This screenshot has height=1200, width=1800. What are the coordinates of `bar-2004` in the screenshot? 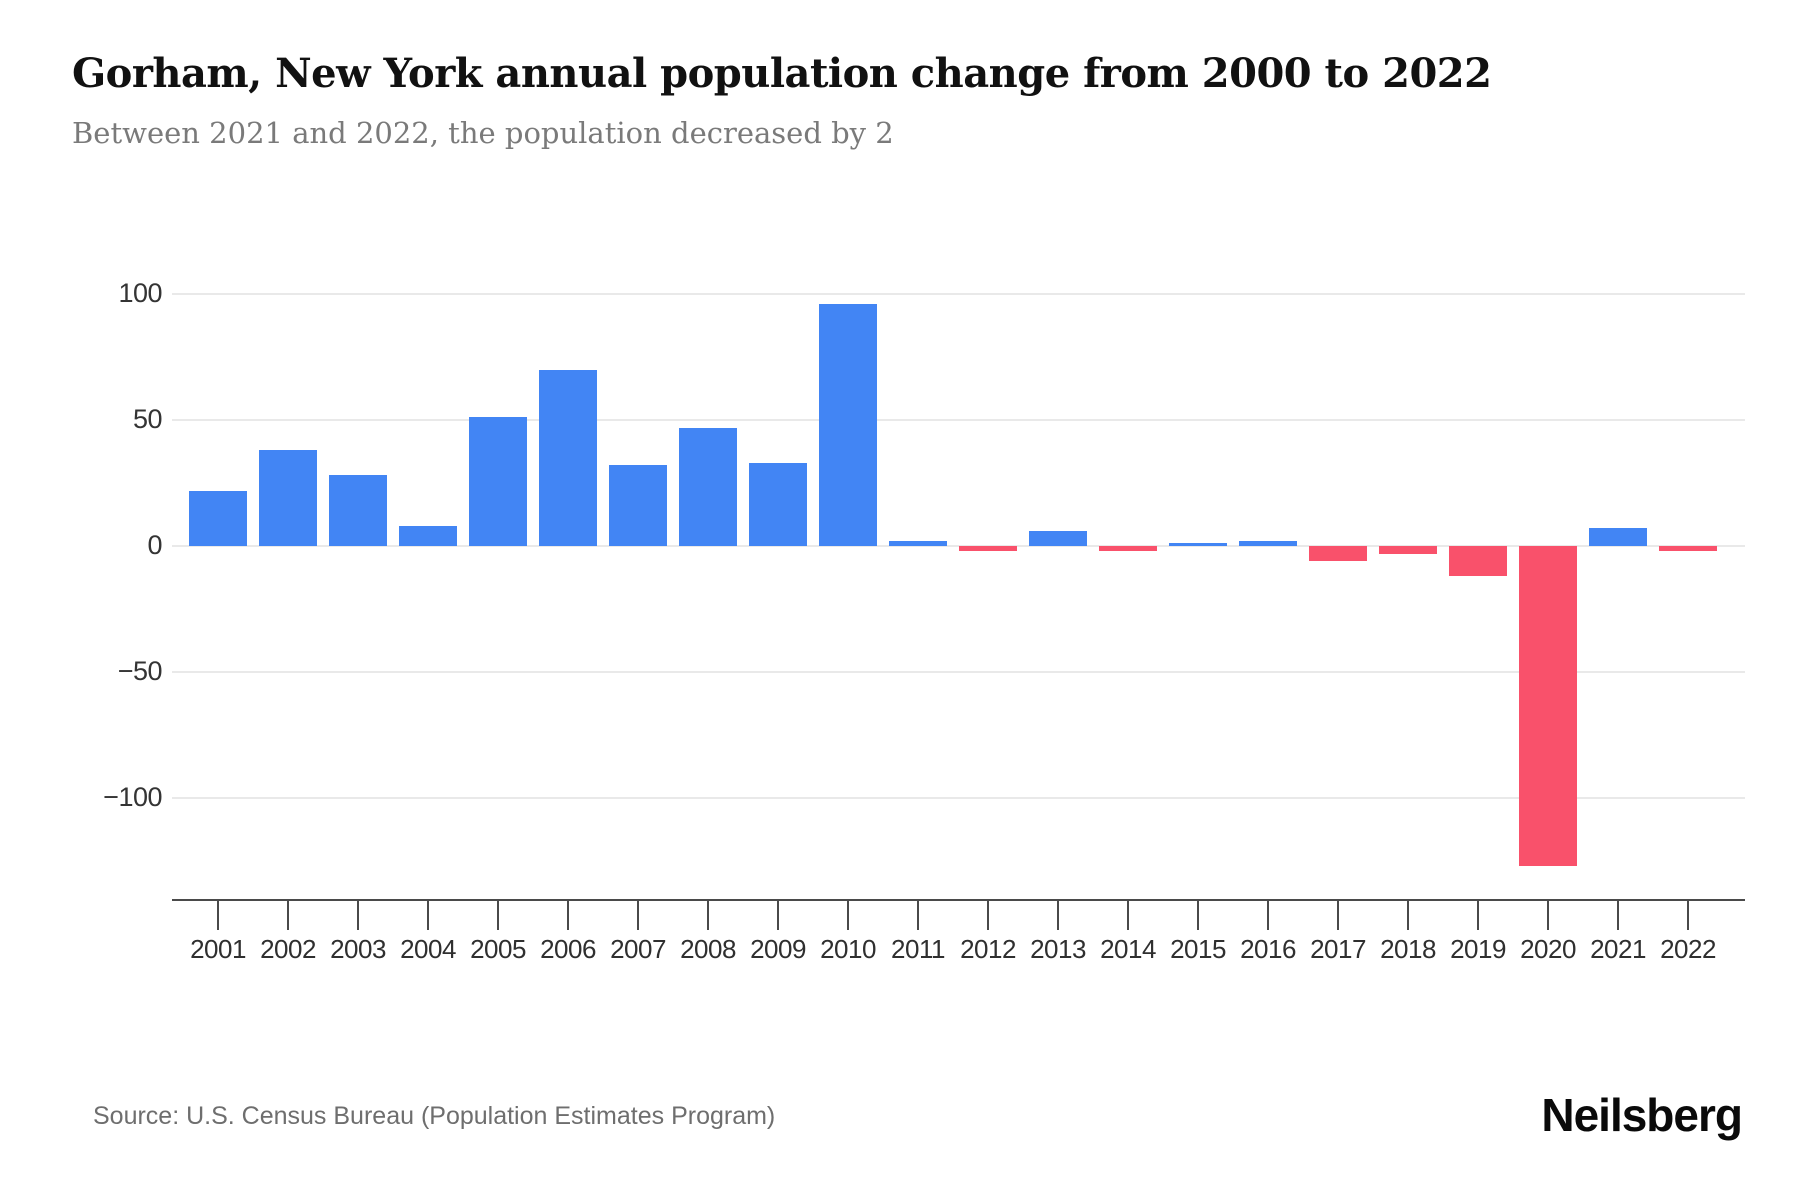 It's located at (428, 535).